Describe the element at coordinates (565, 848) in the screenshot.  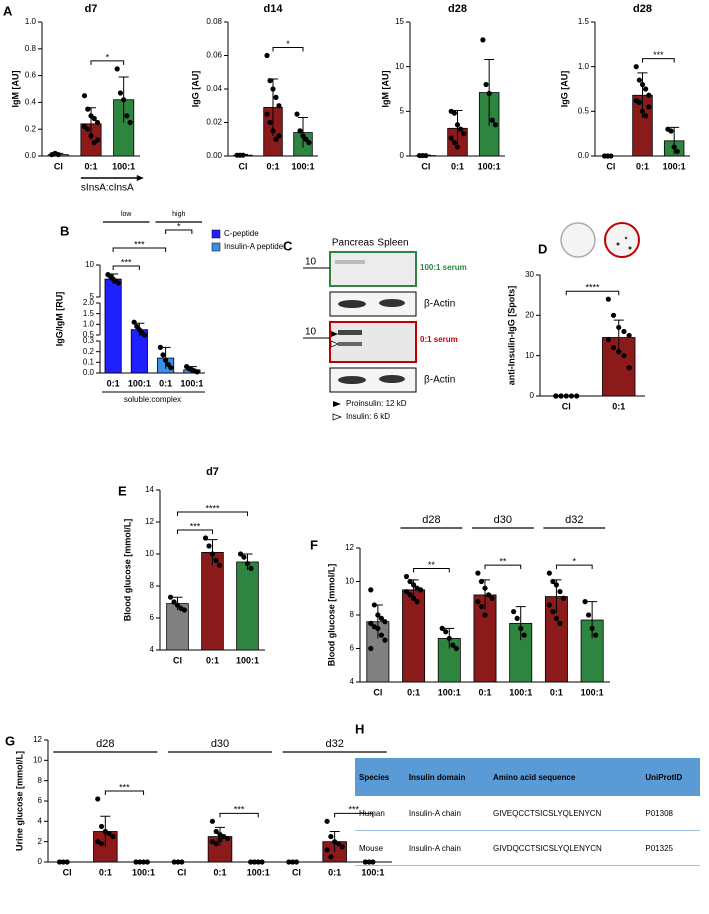
I see `table-cell: GIVDQCCTSICSLYQLENYCN` at that location.